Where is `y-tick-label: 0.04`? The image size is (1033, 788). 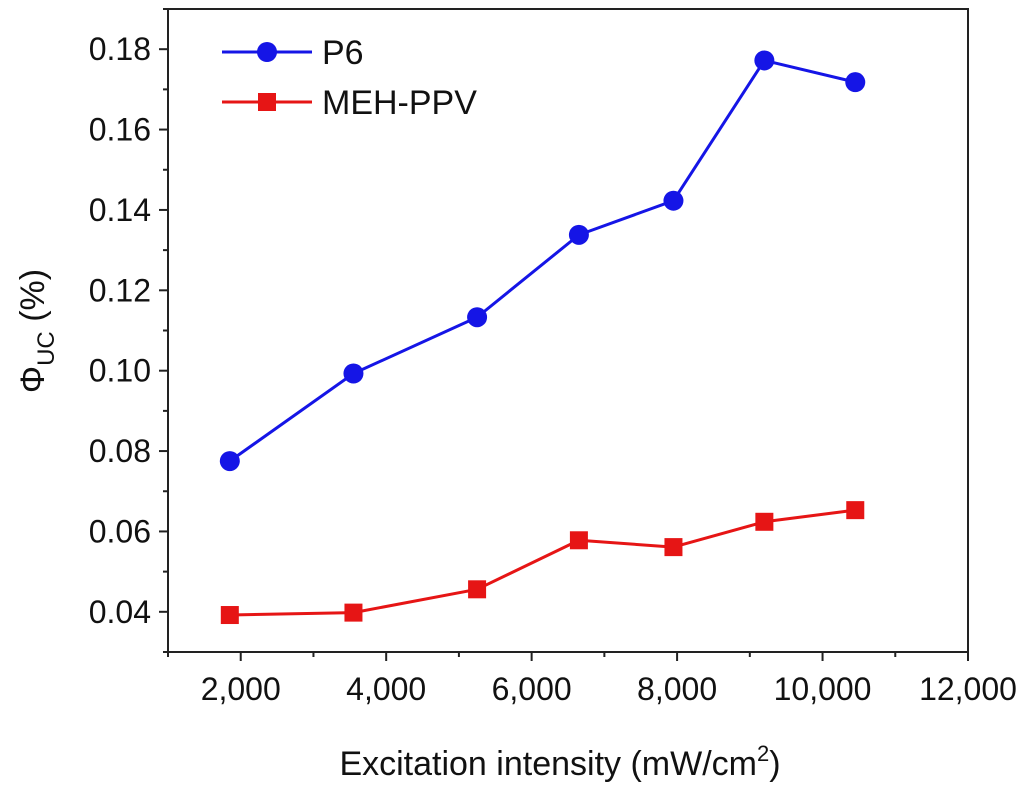
y-tick-label: 0.04 is located at coordinates (120, 612).